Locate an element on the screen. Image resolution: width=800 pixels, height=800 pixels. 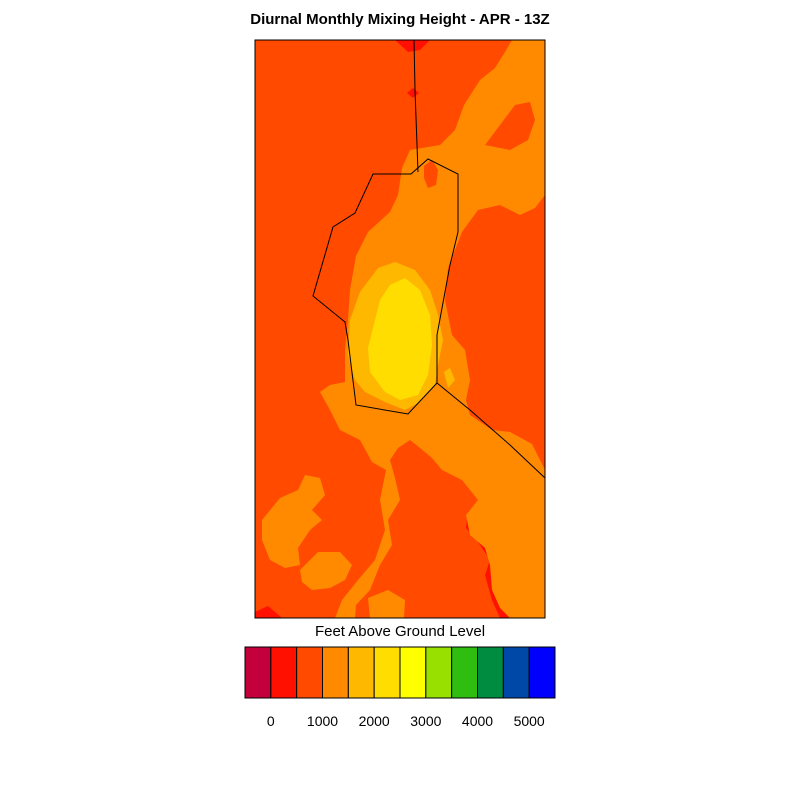
contour-red-dot is located at coordinates (413, 93).